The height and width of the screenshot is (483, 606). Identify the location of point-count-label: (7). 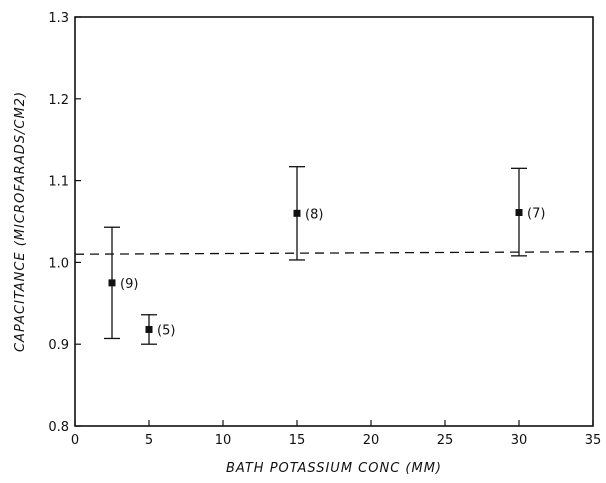
(536, 214).